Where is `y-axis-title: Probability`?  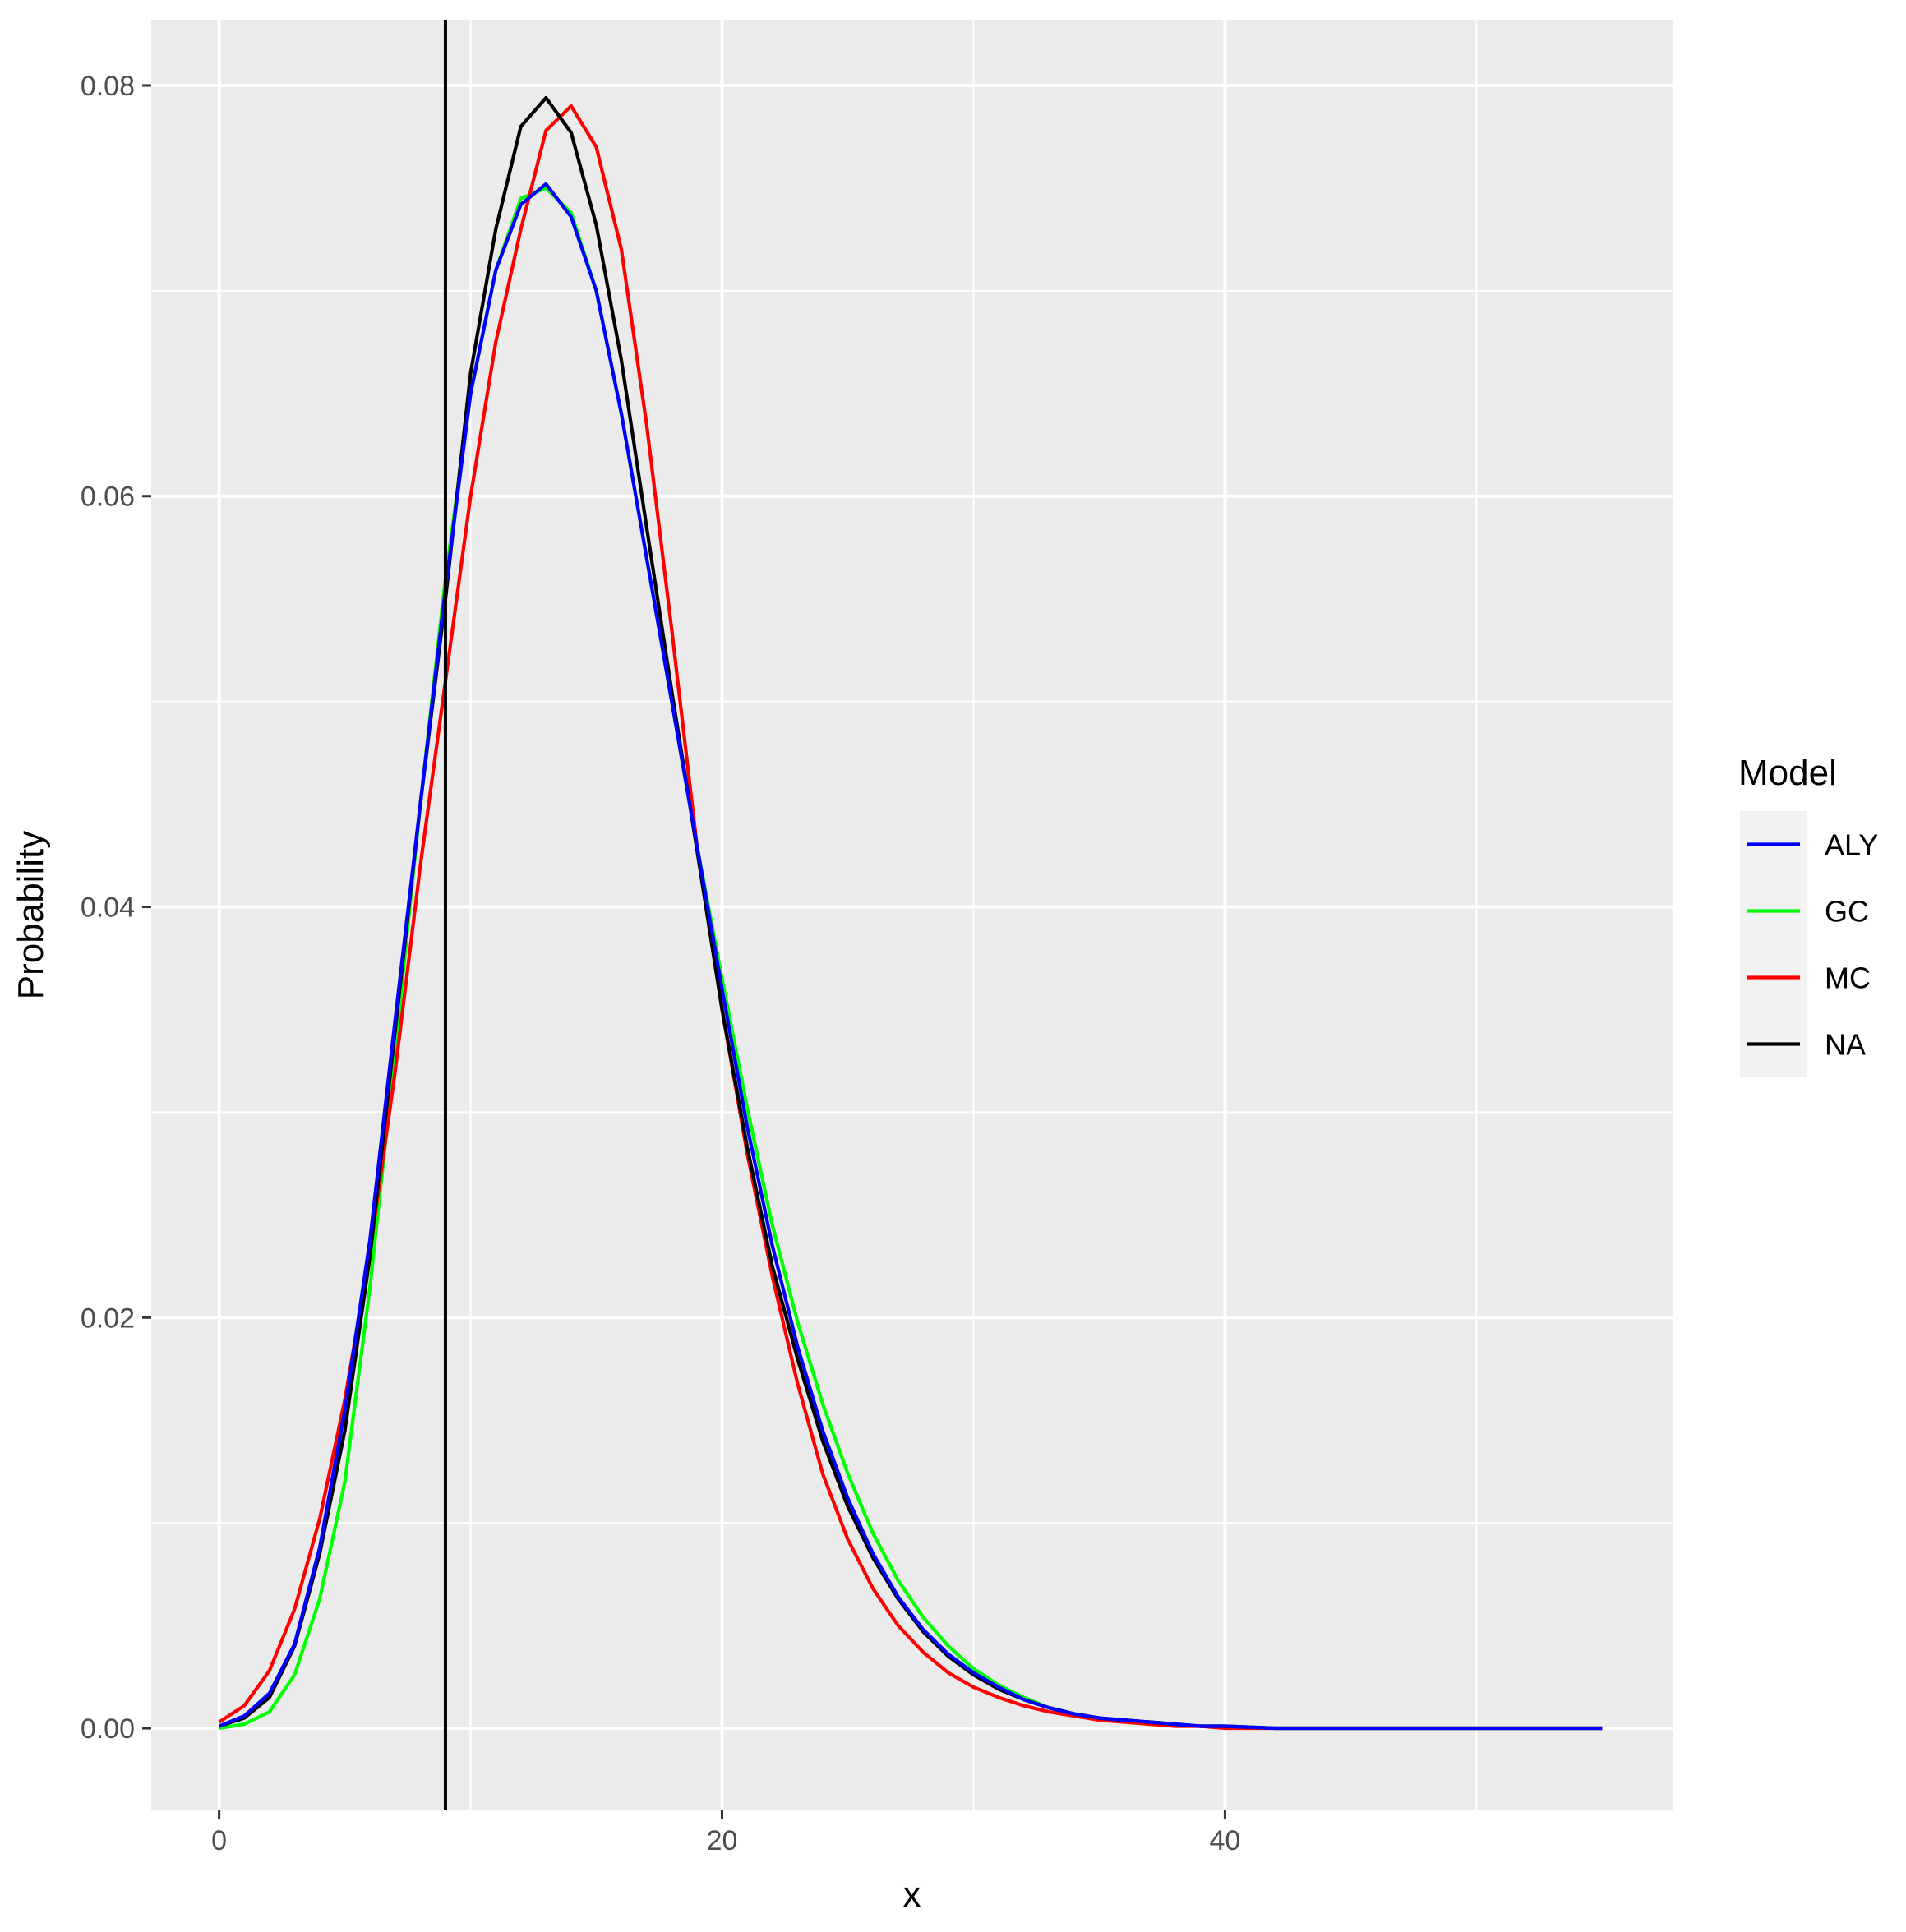 y-axis-title: Probability is located at coordinates (31, 915).